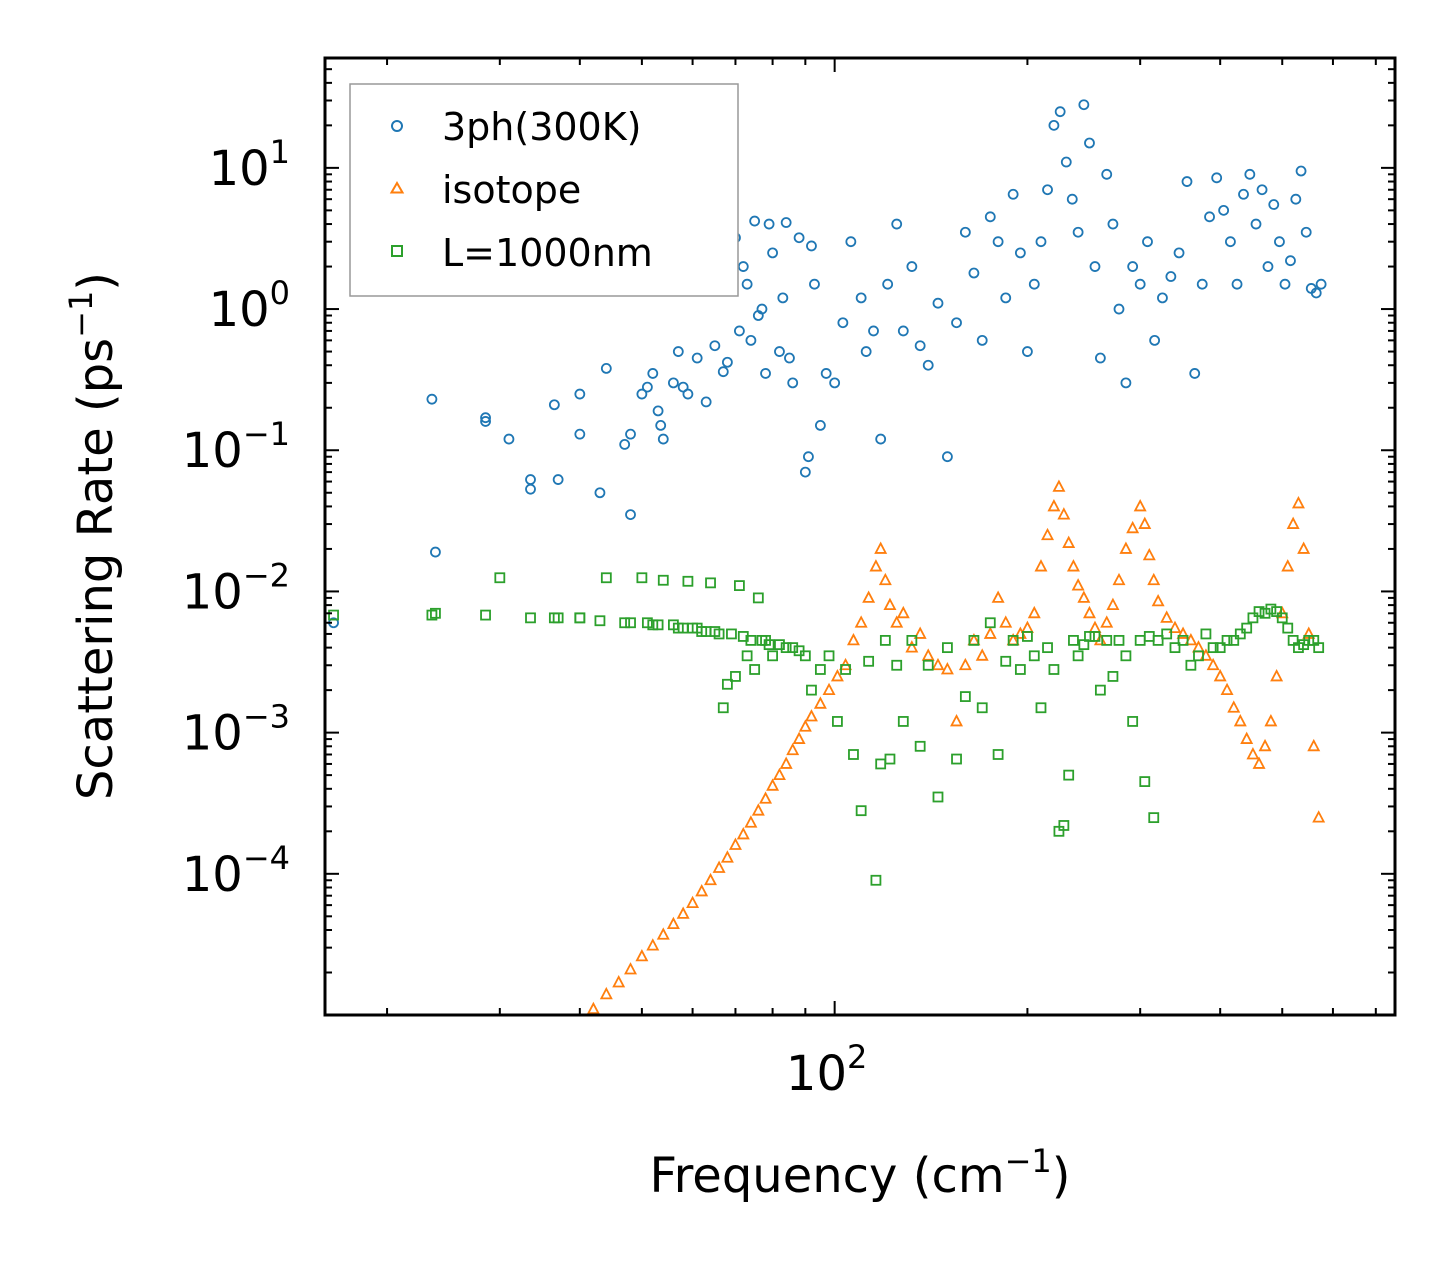  What do you see at coordinates (541, 127) in the screenshot?
I see `legend-label-3ph: 3ph(300K)` at bounding box center [541, 127].